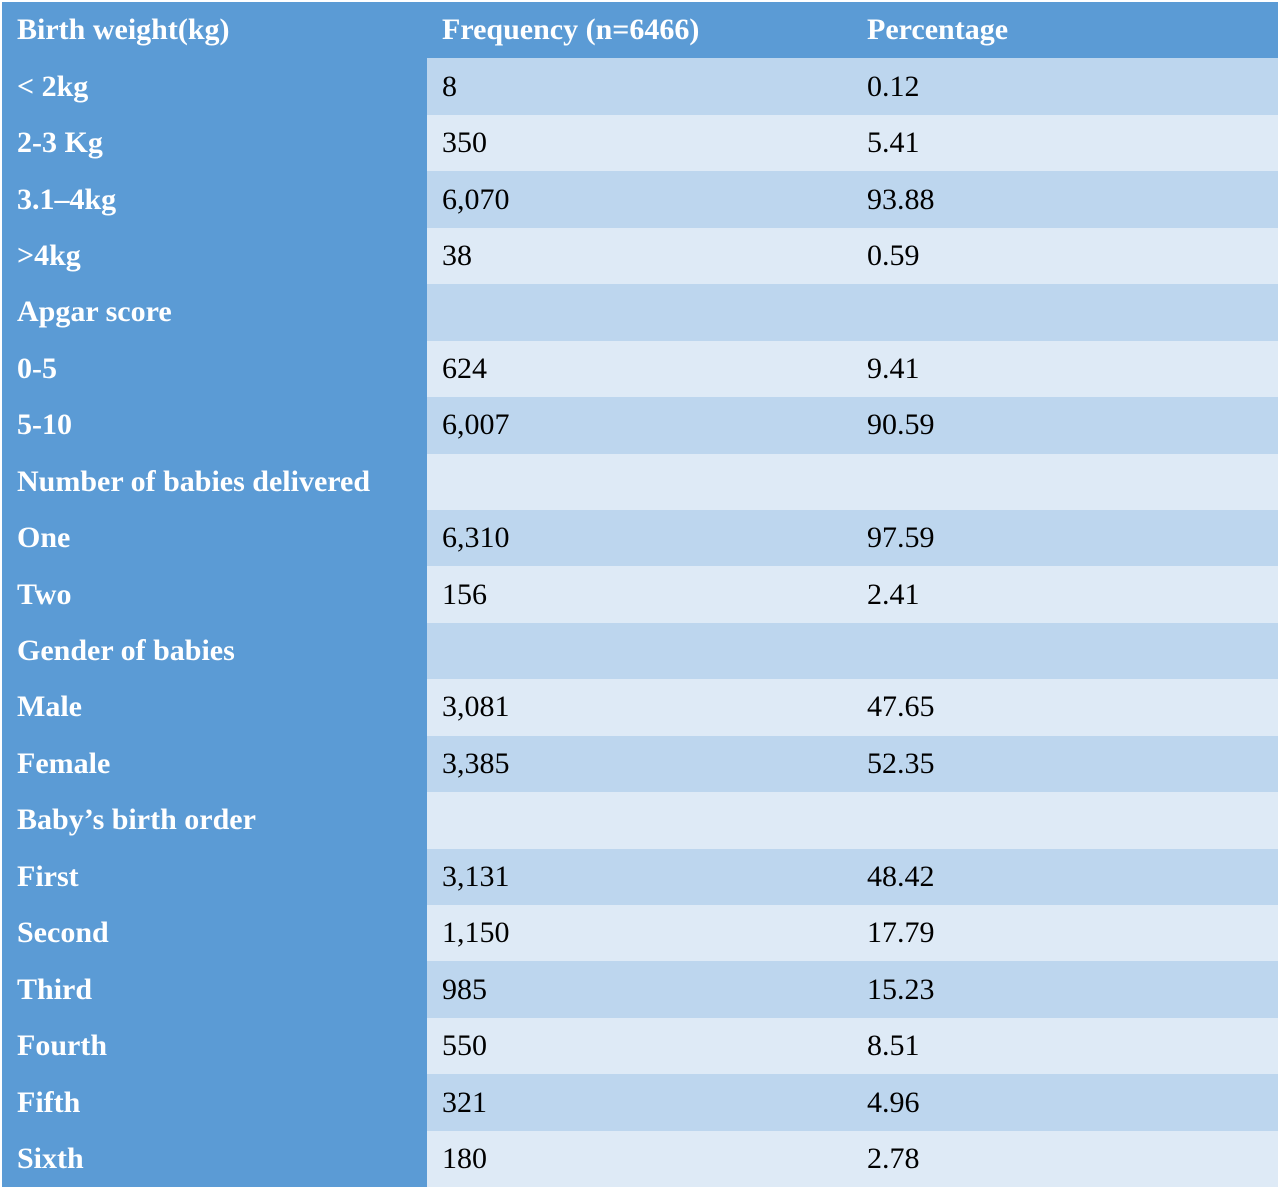  I want to click on row-percentage: 0.12, so click(1065, 86).